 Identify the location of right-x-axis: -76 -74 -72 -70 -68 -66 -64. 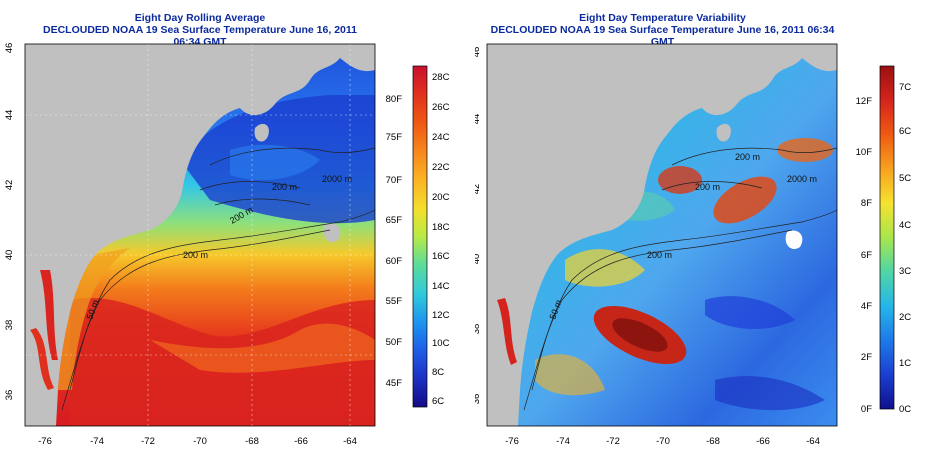
(662, 441).